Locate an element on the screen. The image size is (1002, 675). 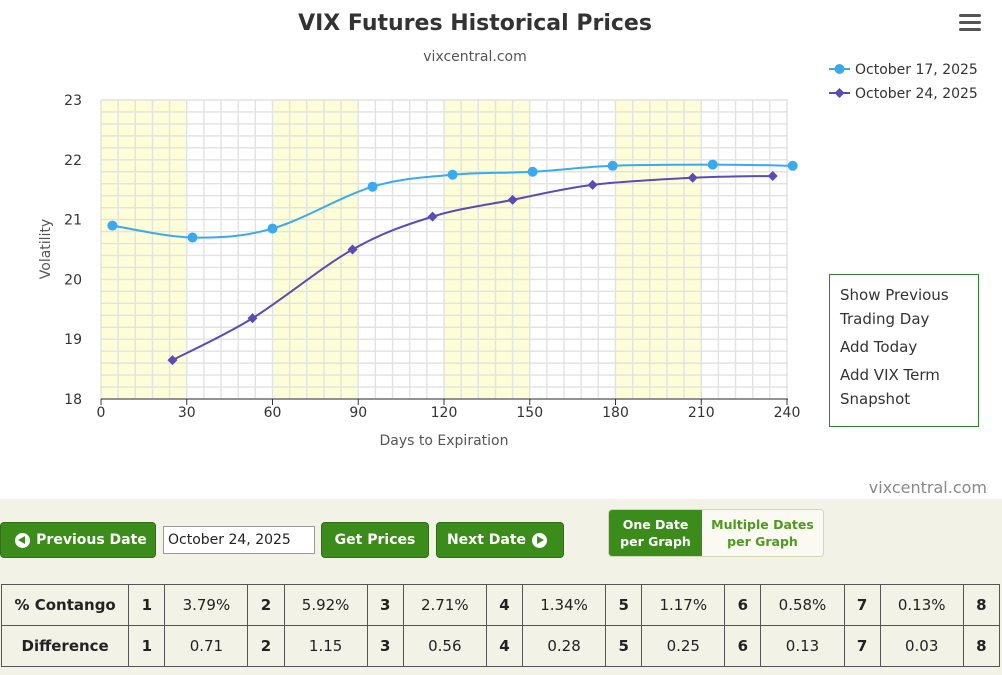
get-prices-label: Get Prices is located at coordinates (375, 540).